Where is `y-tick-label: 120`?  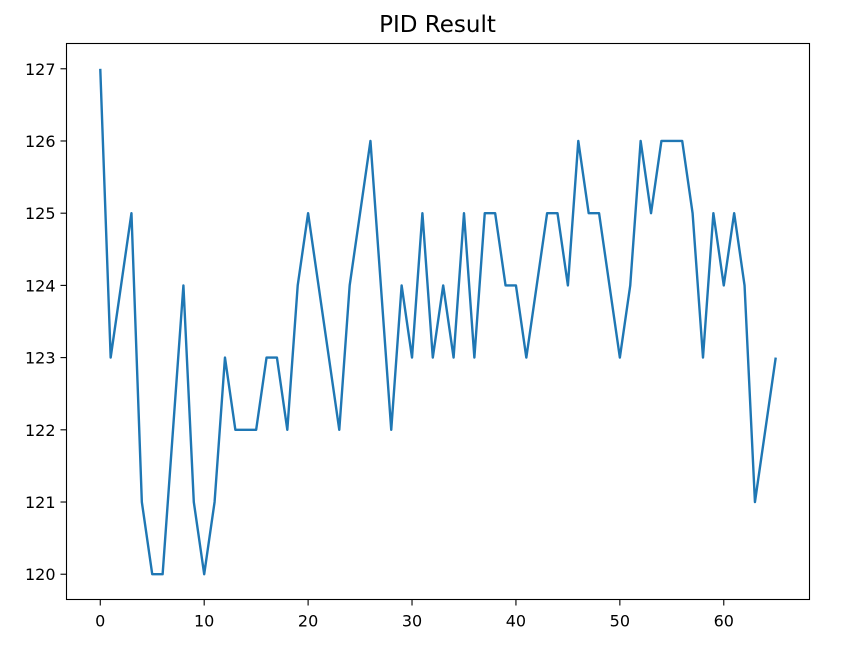
y-tick-label: 120 is located at coordinates (40, 574).